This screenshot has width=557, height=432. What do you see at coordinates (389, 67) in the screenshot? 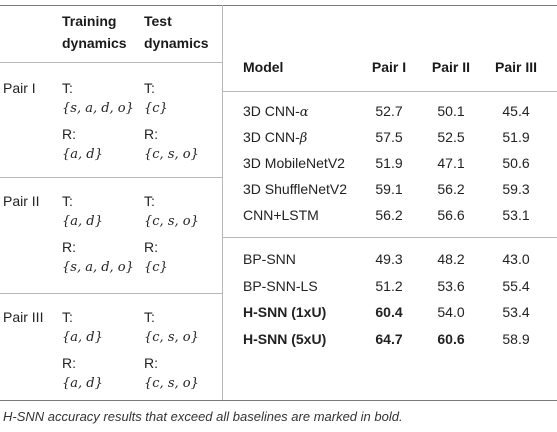
I see `col-pair1-header: Pair I` at bounding box center [389, 67].